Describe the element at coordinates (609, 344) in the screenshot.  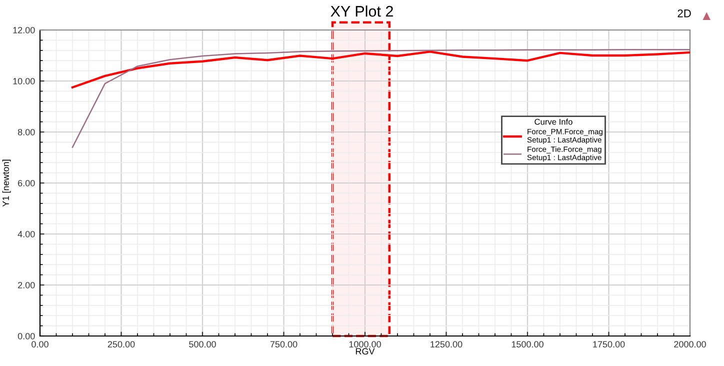
I see `x-tick-label: 1750.00` at that location.